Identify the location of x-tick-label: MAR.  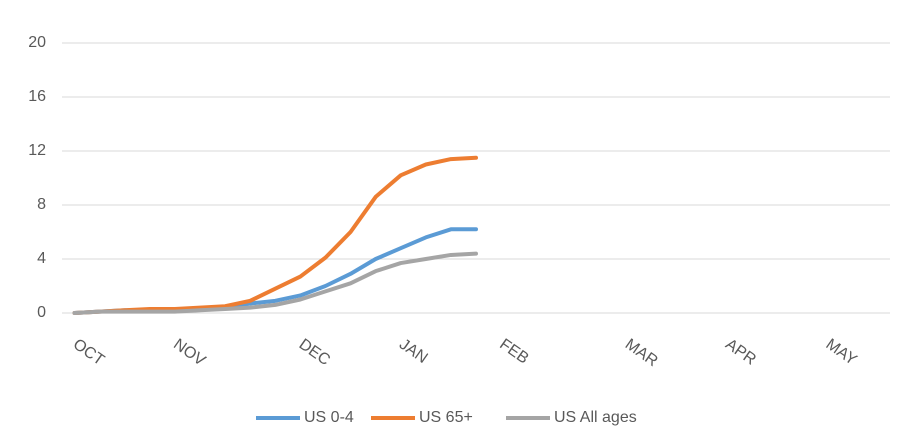
(641, 353).